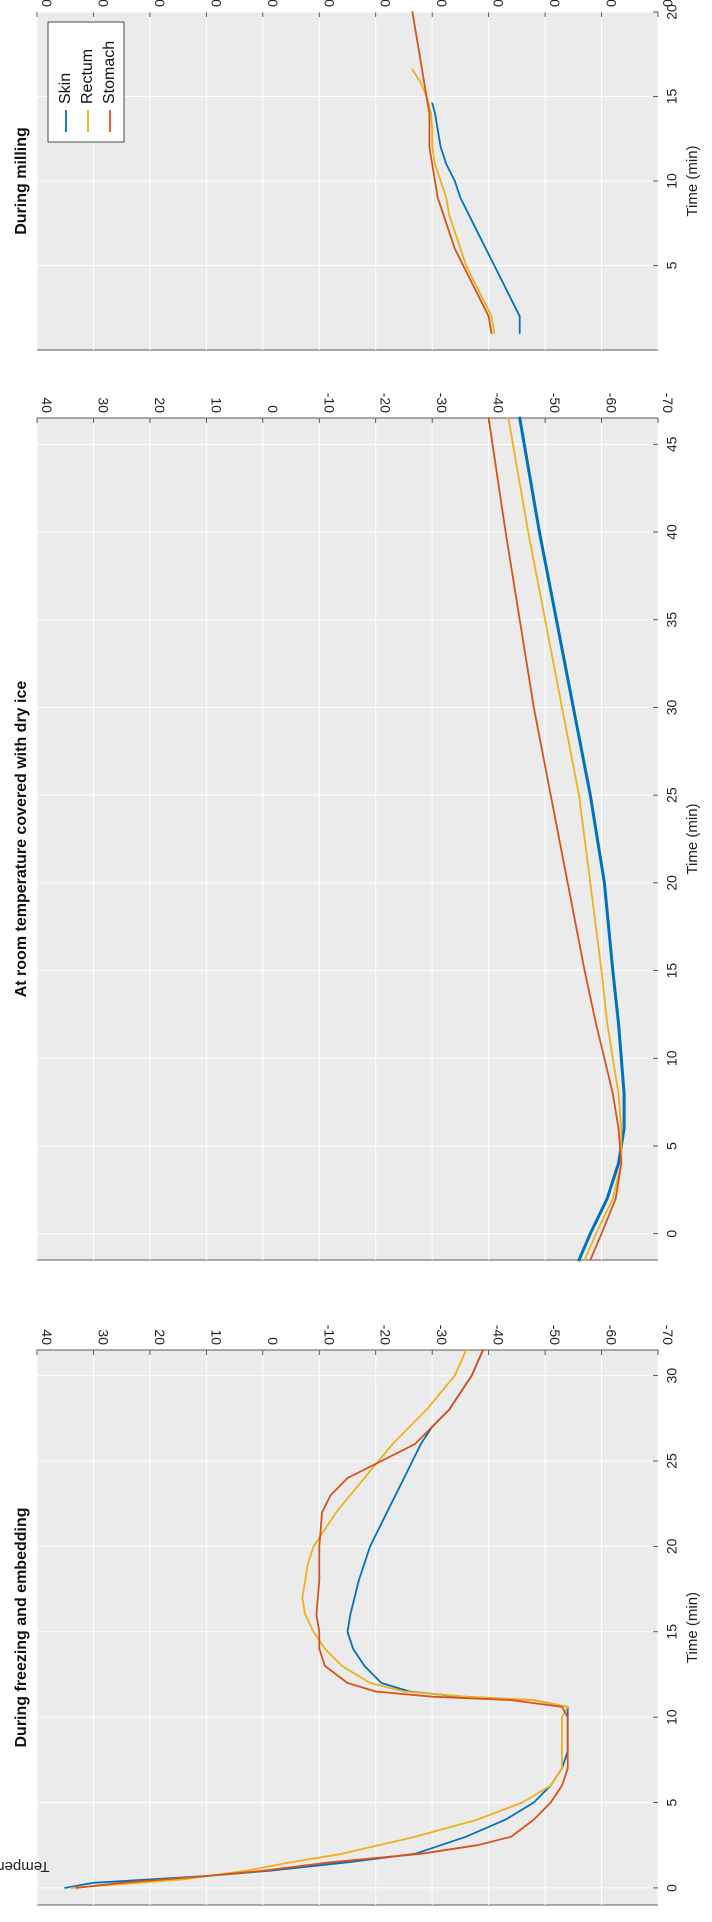  I want to click on legend: Skin Rectum Stomach, so click(86, 82).